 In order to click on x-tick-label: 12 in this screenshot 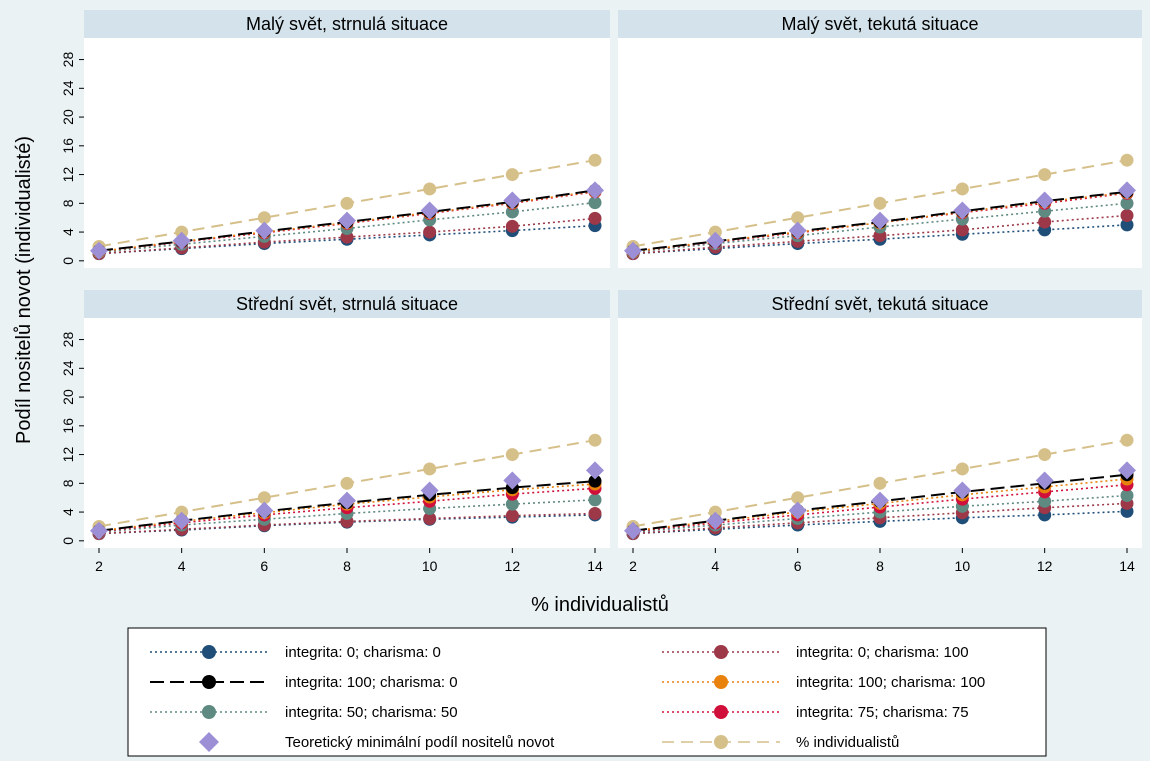, I will do `click(513, 566)`.